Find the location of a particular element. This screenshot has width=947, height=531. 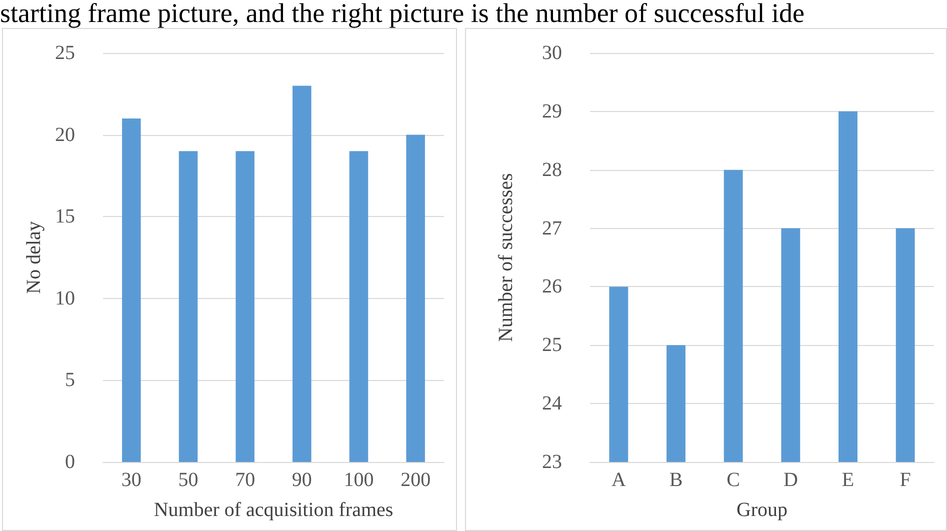

y-tick-label: 20 is located at coordinates (65, 135).